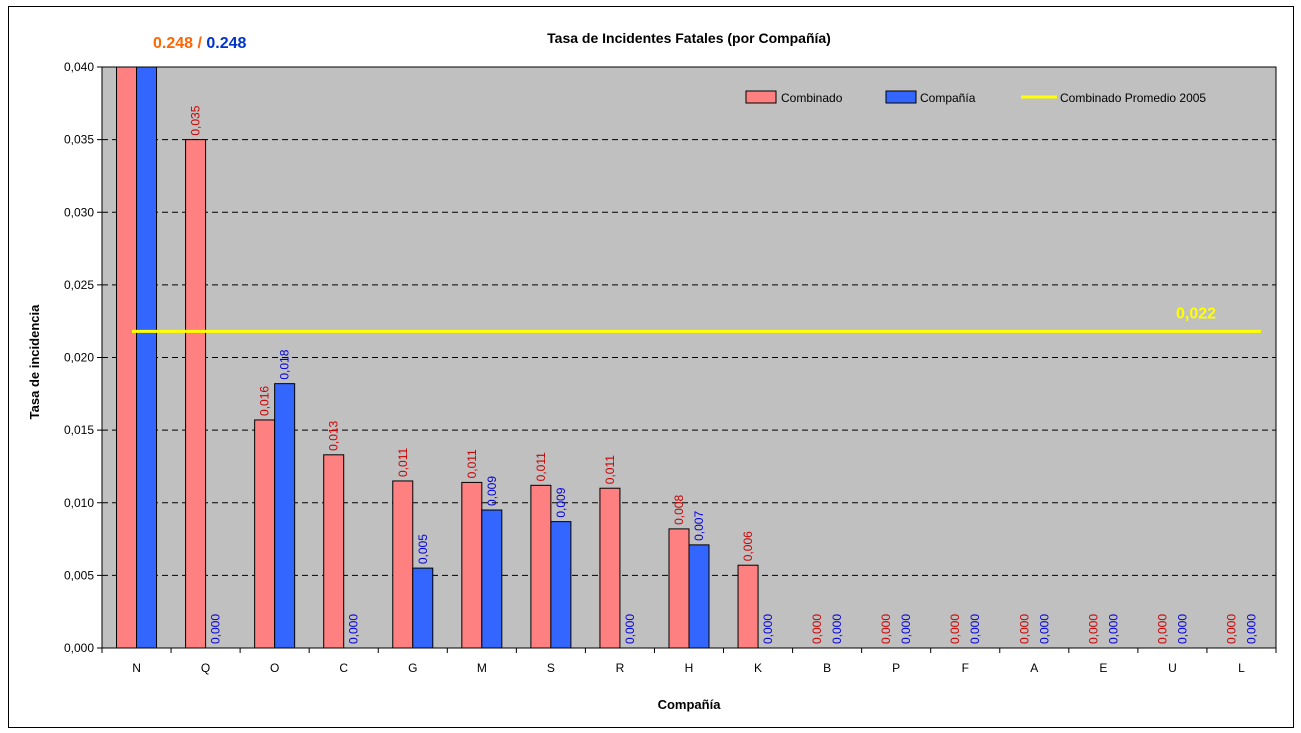 This screenshot has height=733, width=1301. What do you see at coordinates (79, 140) in the screenshot?
I see `y-tick-label: 0,035` at bounding box center [79, 140].